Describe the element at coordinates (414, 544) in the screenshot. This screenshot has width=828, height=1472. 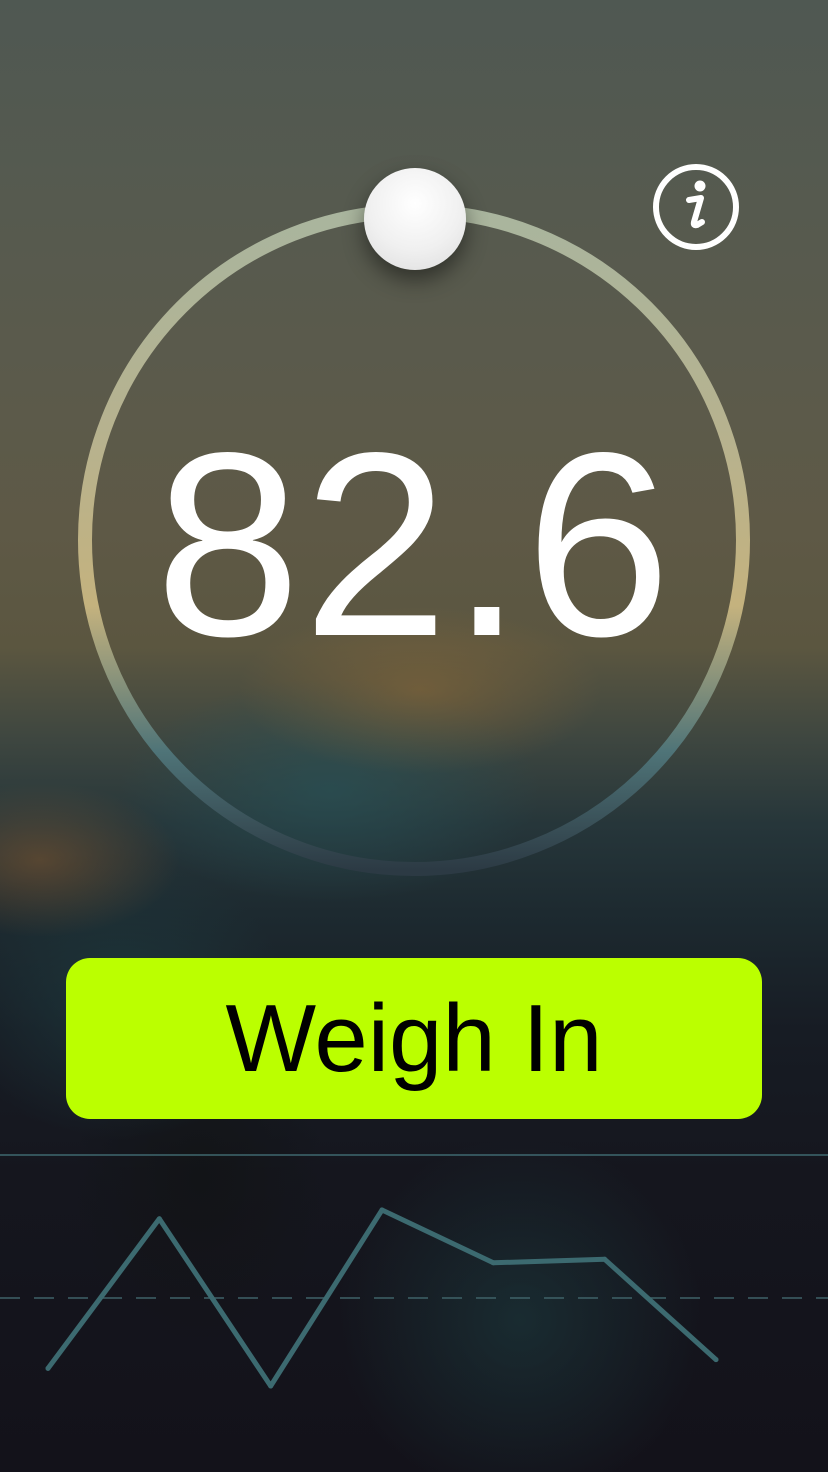
I see `current-weight-value: 82.6` at that location.